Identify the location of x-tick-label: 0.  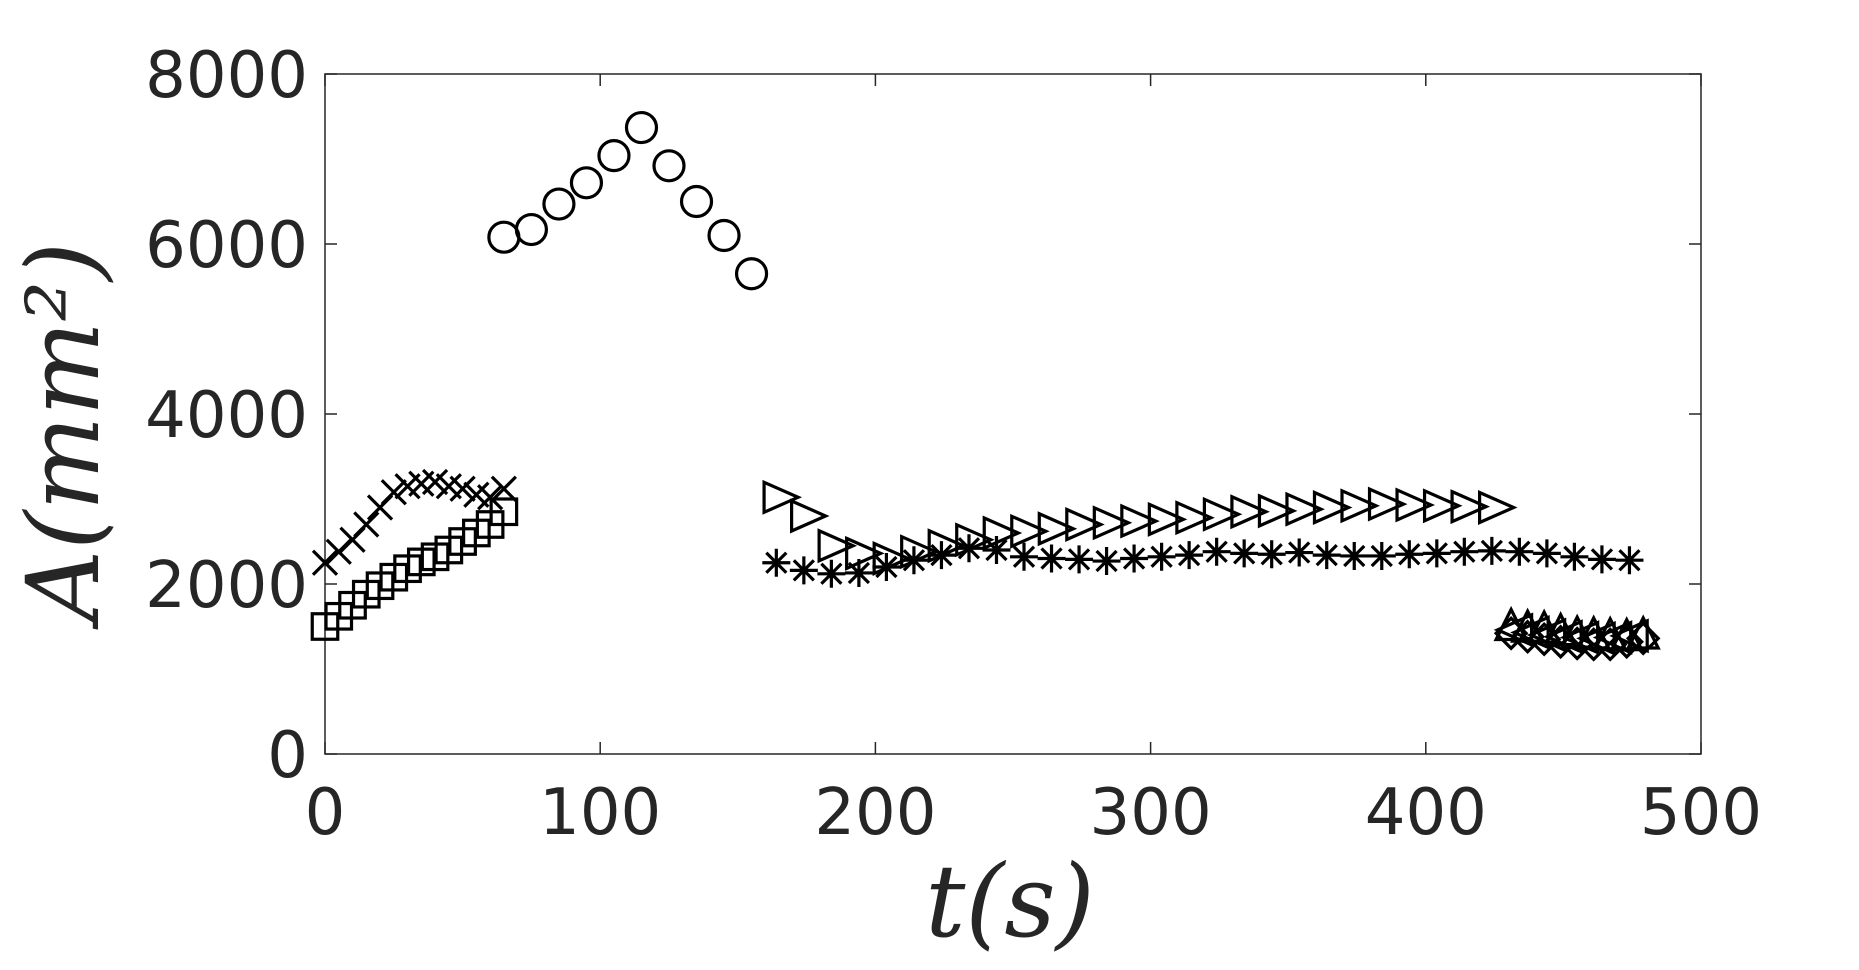
(325, 813).